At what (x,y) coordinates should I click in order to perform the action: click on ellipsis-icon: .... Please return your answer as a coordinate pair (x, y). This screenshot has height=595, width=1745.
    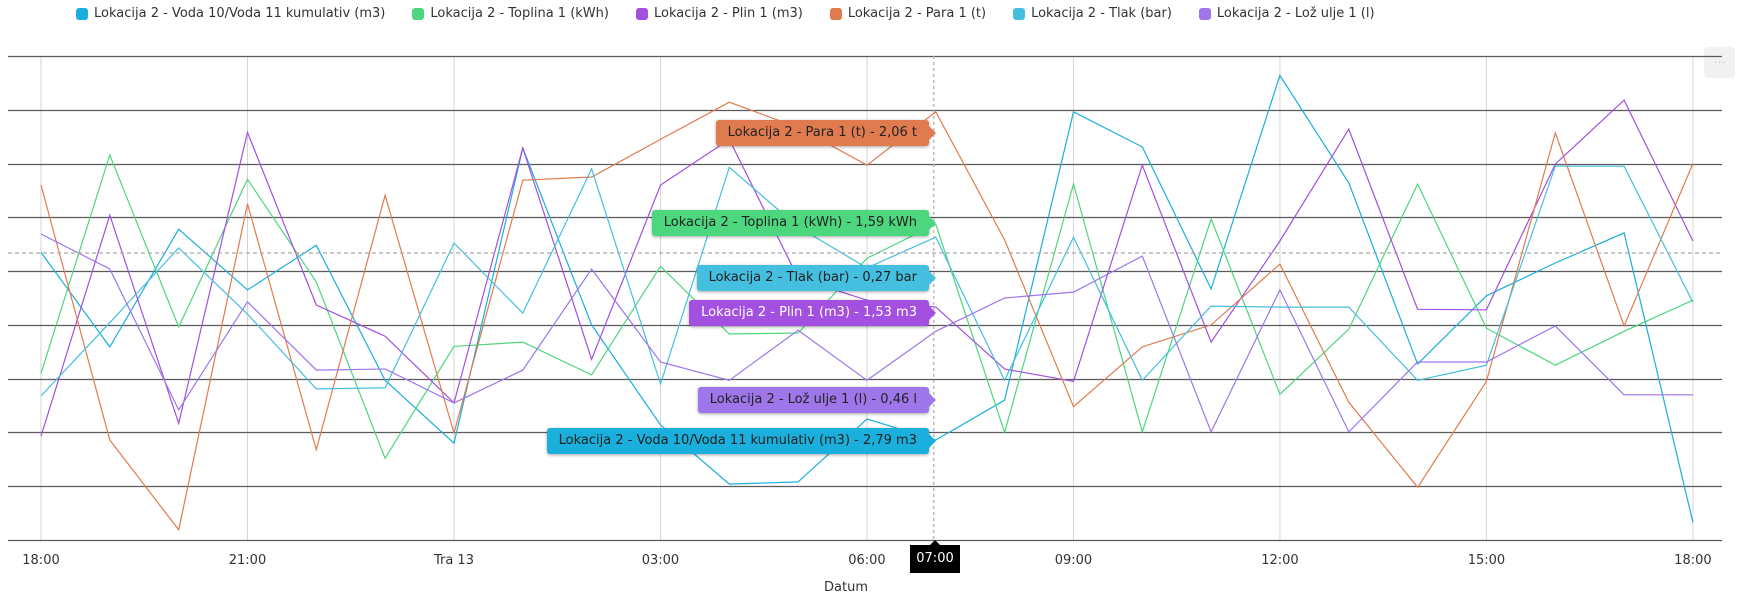
    Looking at the image, I should click on (1720, 60).